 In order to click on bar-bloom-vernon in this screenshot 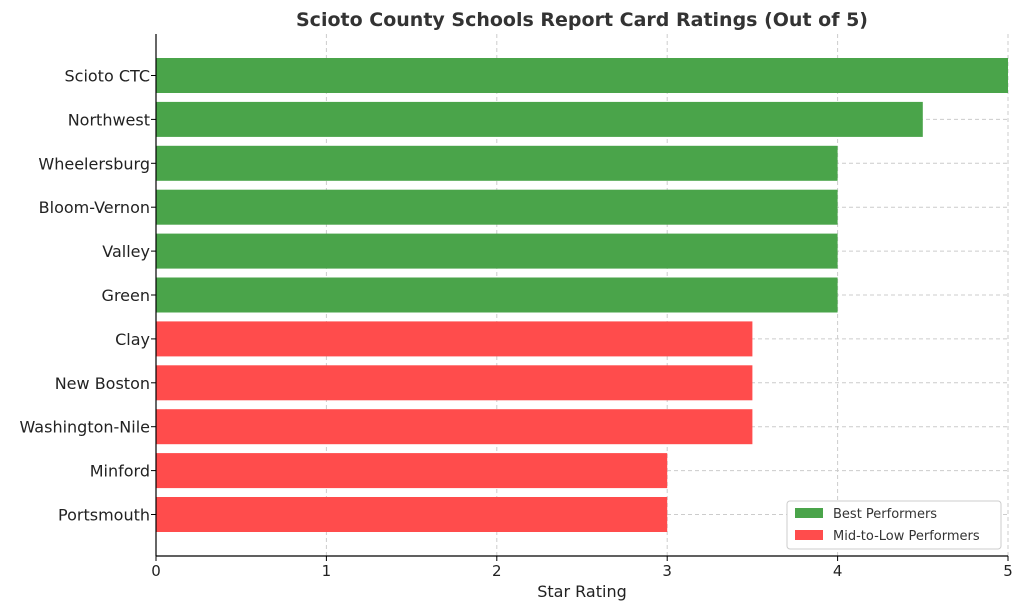, I will do `click(497, 207)`.